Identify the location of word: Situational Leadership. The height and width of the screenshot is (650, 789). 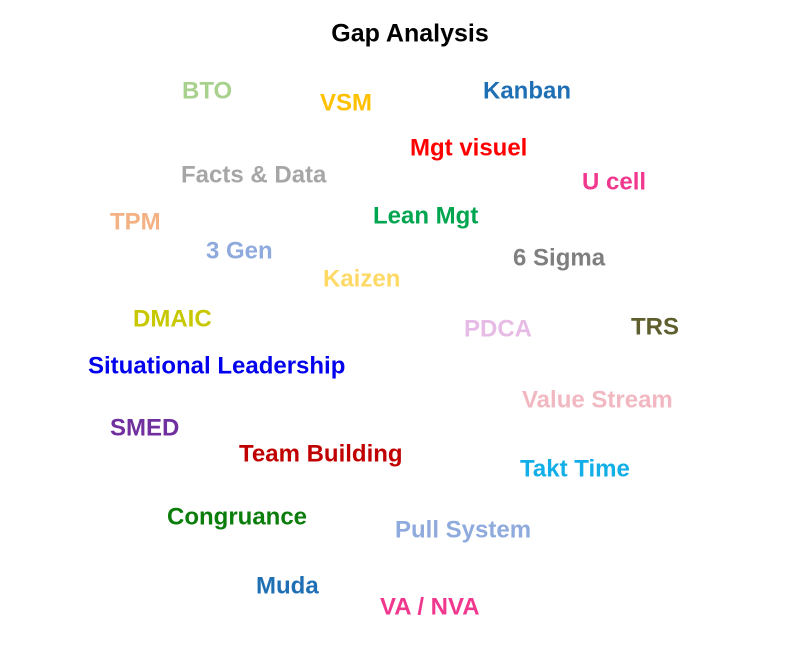
(216, 365).